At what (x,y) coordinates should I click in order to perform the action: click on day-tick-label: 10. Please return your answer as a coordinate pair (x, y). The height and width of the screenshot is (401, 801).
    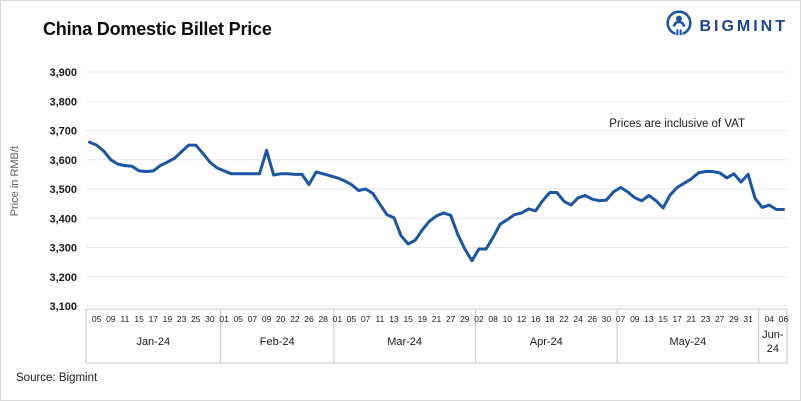
    Looking at the image, I should click on (508, 319).